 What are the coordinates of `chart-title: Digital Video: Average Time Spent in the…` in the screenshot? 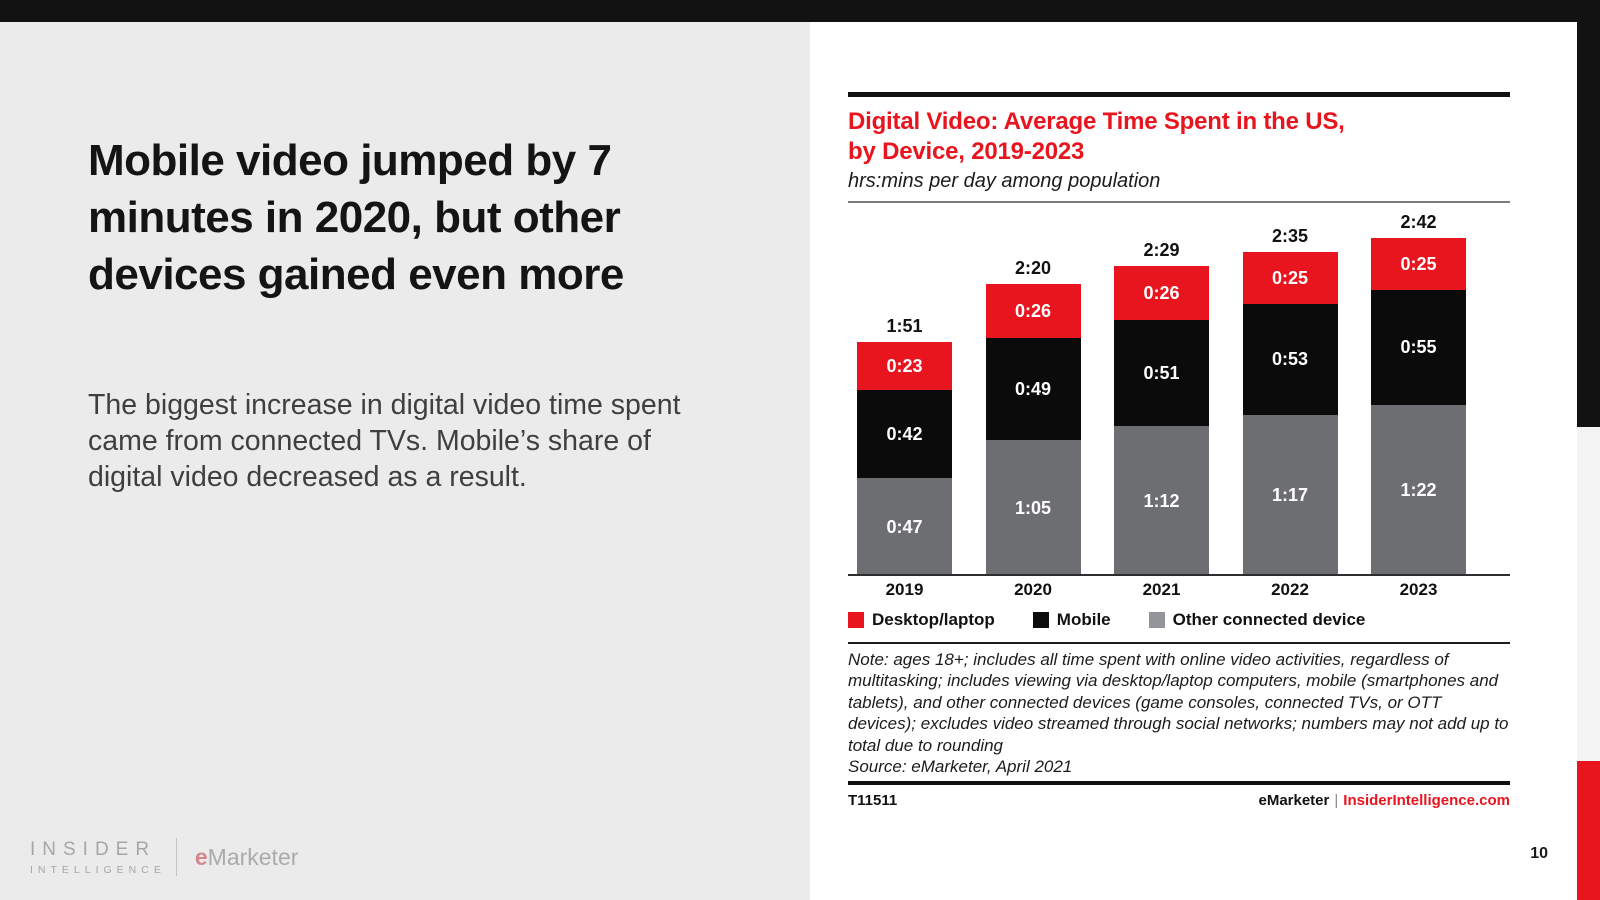 It's located at (1179, 137).